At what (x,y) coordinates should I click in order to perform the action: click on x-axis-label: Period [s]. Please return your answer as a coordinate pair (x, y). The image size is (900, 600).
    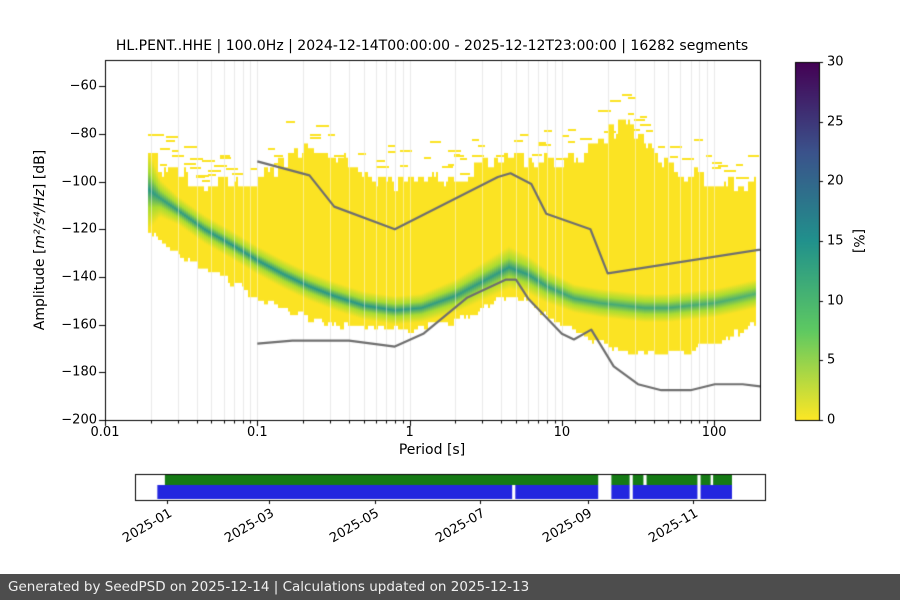
    Looking at the image, I should click on (432, 450).